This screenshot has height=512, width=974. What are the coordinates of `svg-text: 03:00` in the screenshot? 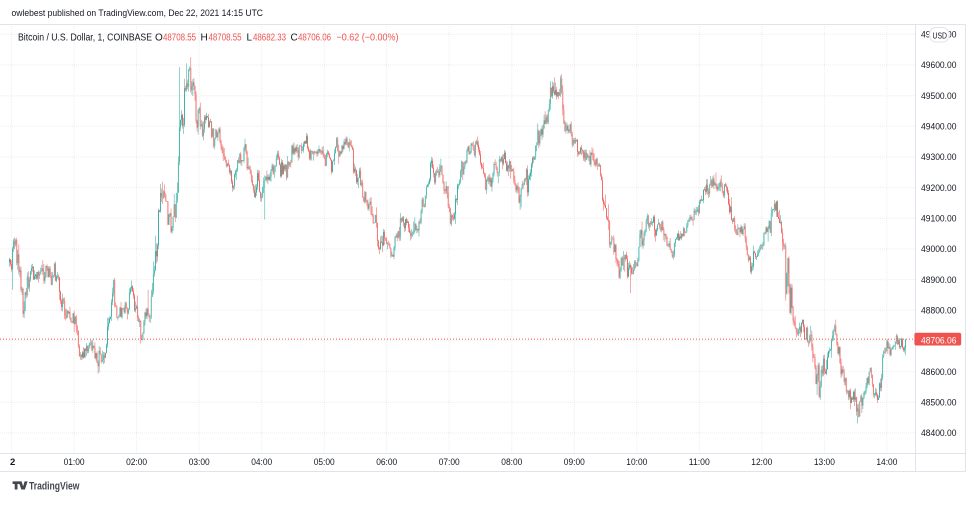 It's located at (199, 462).